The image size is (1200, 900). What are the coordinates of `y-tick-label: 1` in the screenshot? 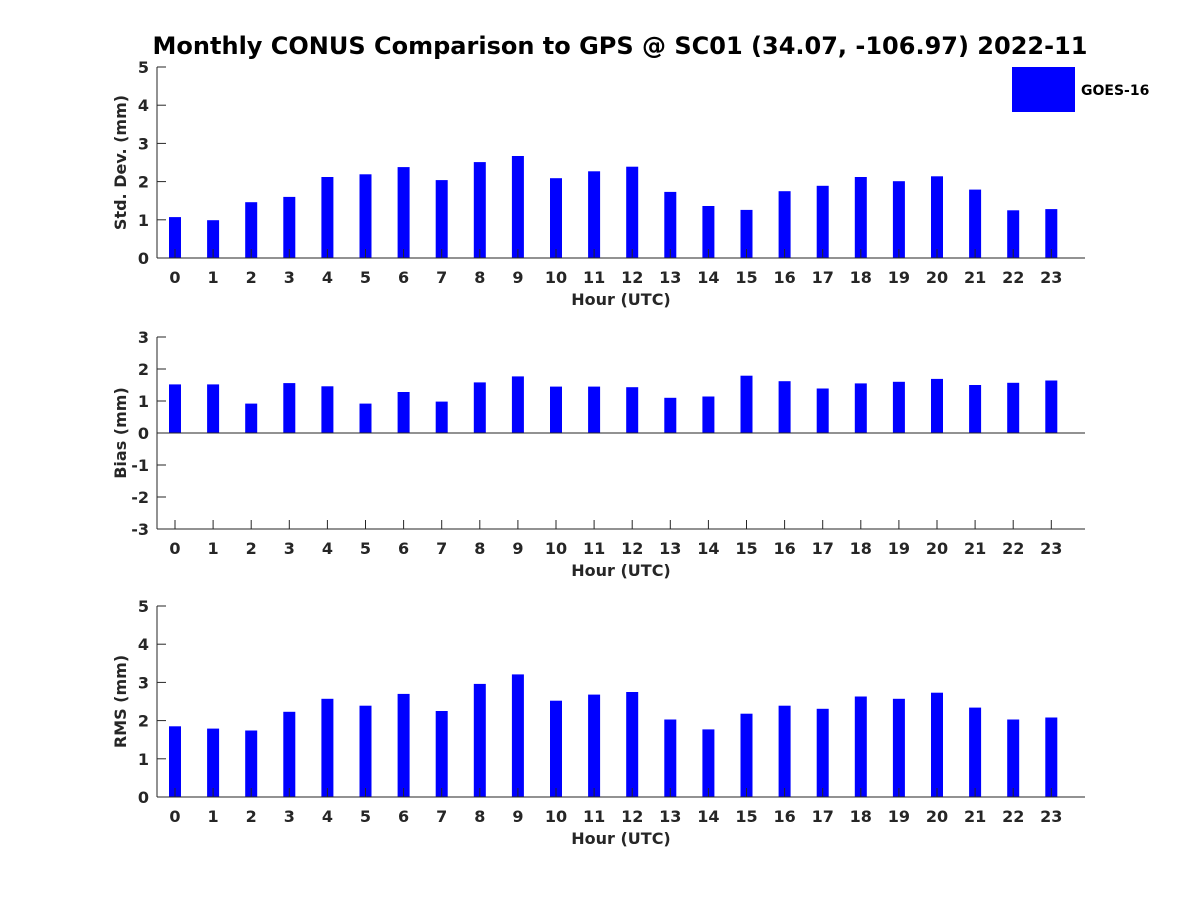 It's located at (143, 759).